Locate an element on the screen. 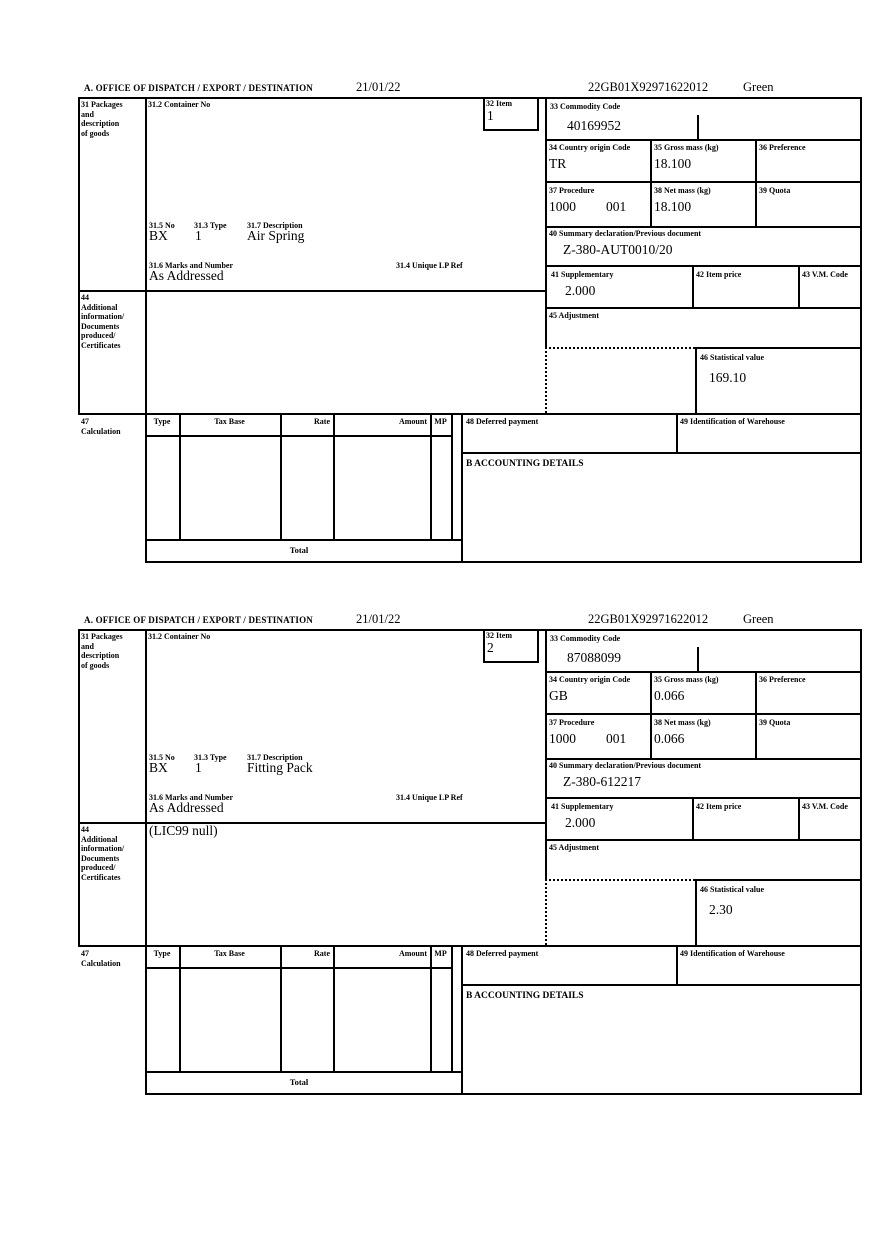 This screenshot has width=882, height=1250. procedure-additional-value: 001 is located at coordinates (616, 206).